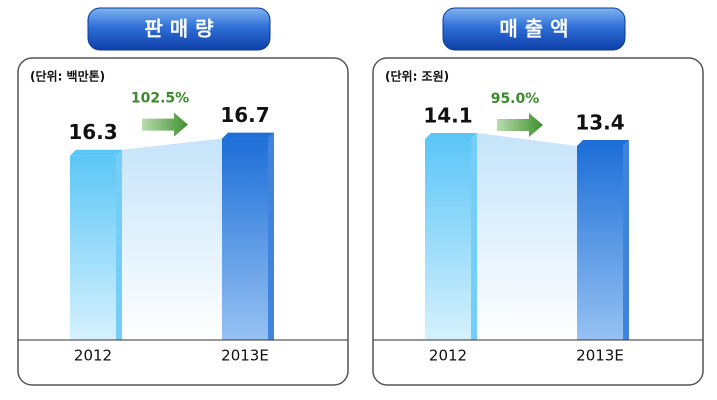 Image resolution: width=717 pixels, height=400 pixels. Describe the element at coordinates (417, 76) in the screenshot. I see `unit-label: (단위: 조원)` at that location.